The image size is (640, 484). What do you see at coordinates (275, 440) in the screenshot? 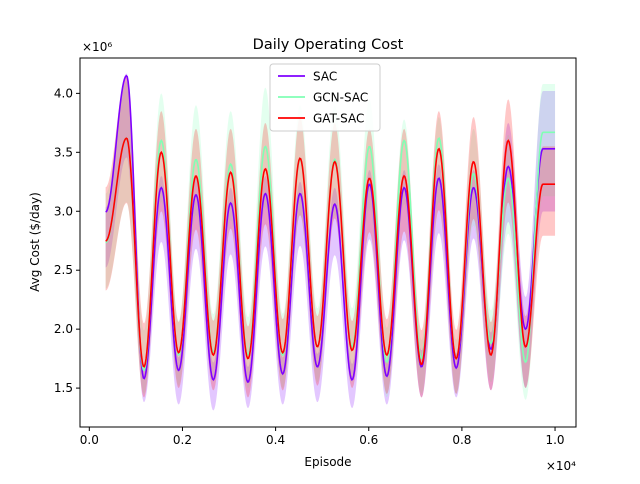
I see `x-tick-label: 0.4` at bounding box center [275, 440].